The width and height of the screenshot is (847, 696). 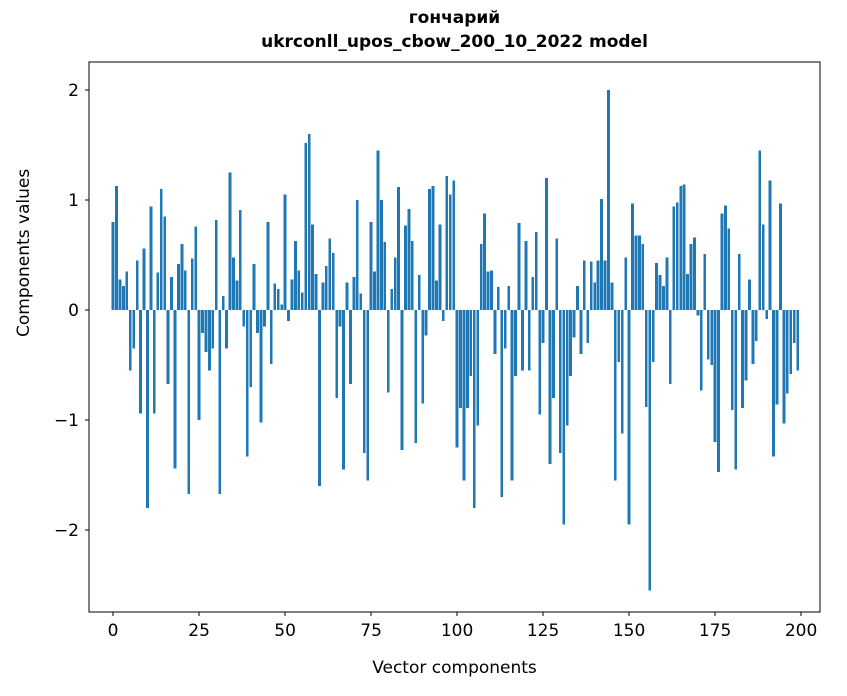 I want to click on y-tick-label: −1, so click(x=66, y=421).